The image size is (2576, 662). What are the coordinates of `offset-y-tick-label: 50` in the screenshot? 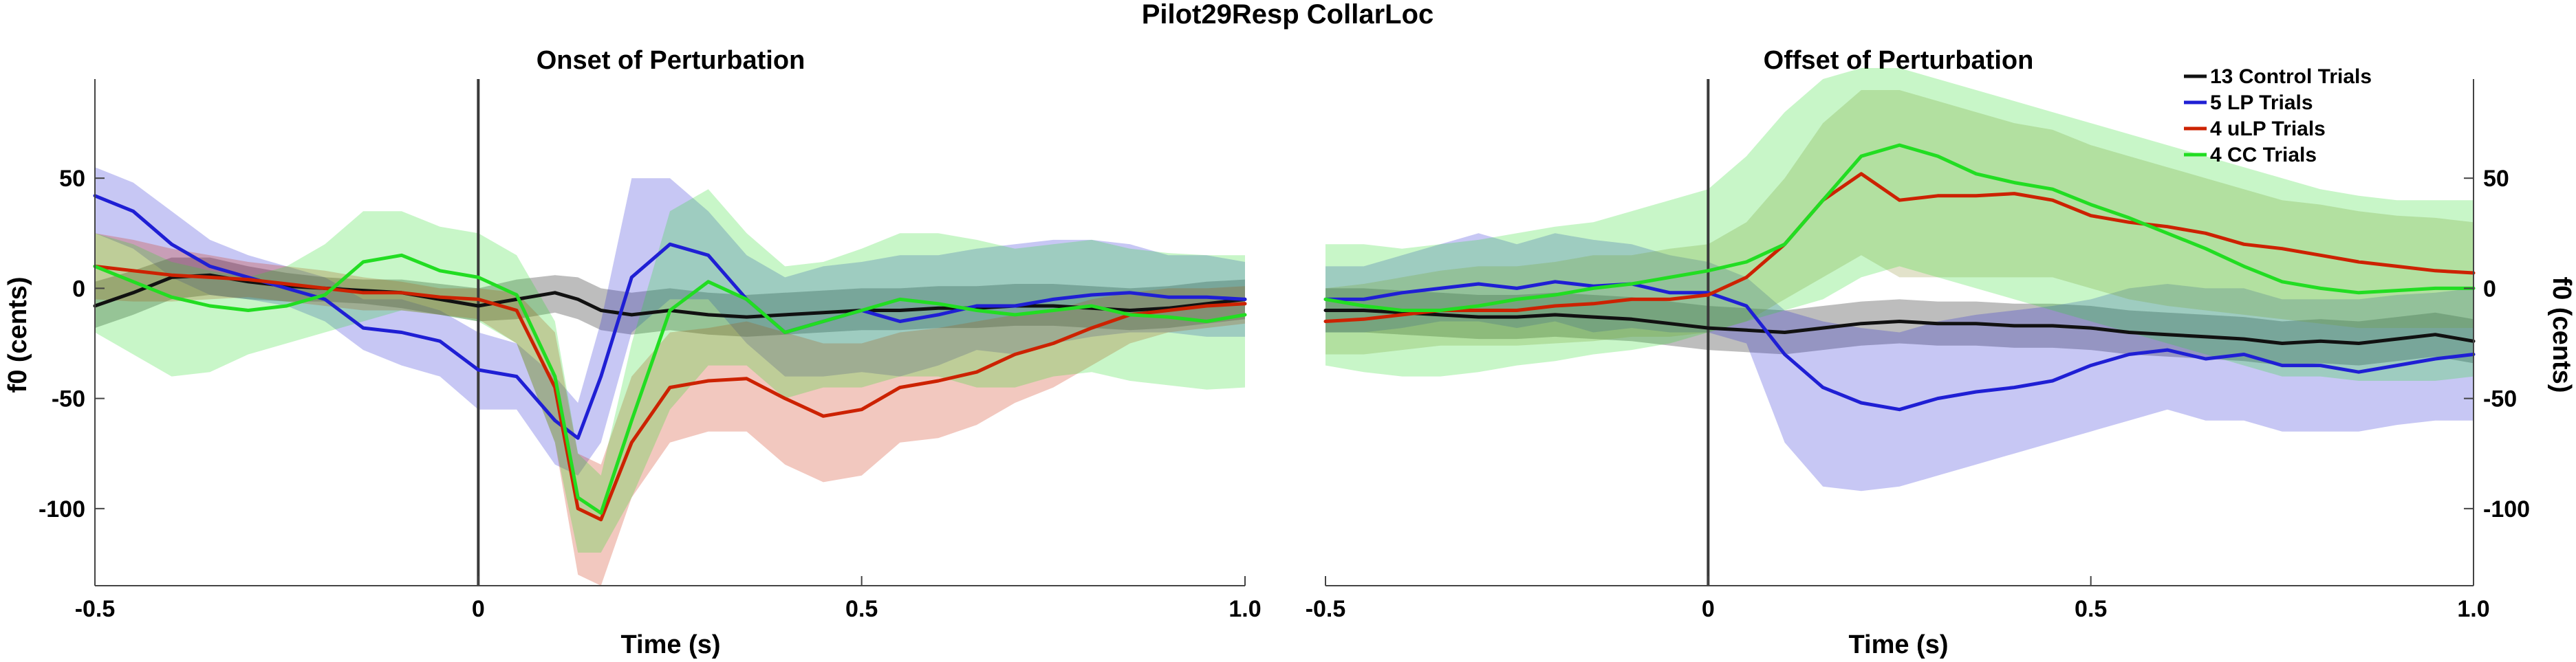 It's located at (2496, 179).